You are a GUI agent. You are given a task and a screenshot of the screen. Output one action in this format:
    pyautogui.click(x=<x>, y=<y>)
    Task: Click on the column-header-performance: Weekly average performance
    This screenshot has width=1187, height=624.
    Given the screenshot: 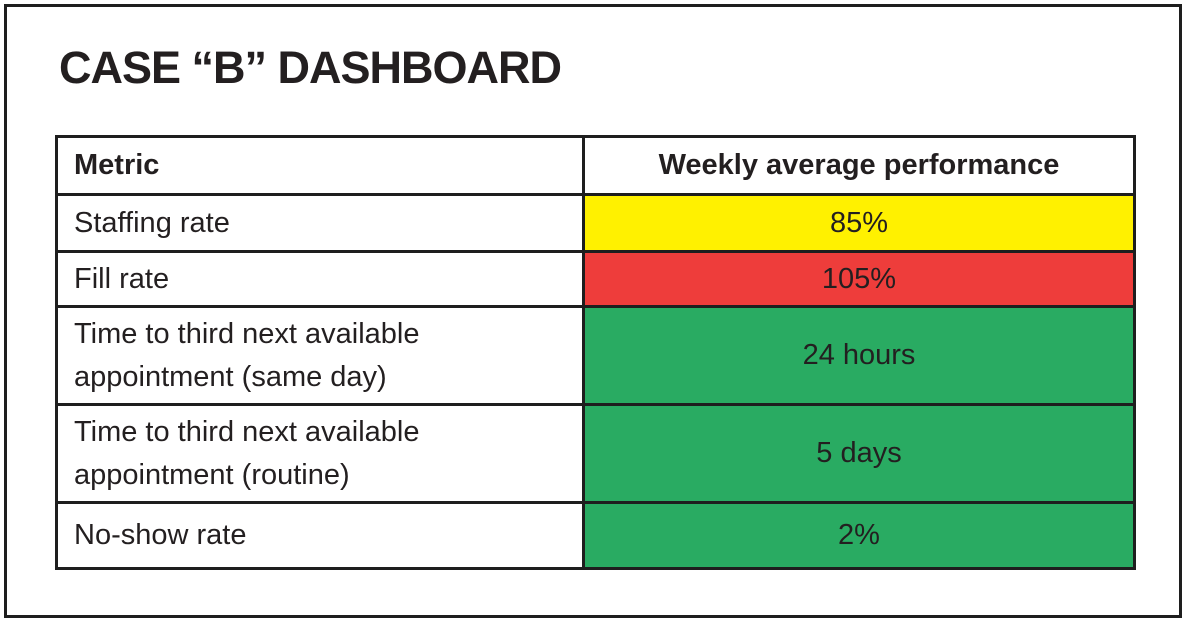 What is the action you would take?
    pyautogui.click(x=859, y=165)
    